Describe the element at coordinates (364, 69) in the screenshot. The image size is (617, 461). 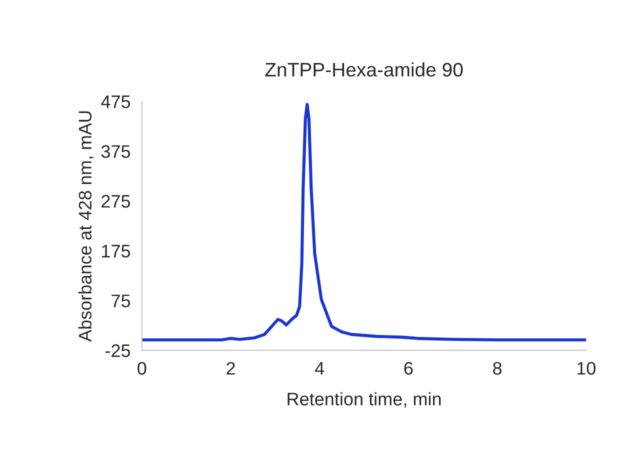
I see `chart-title: ZnTPP-Hexa-amide 90` at that location.